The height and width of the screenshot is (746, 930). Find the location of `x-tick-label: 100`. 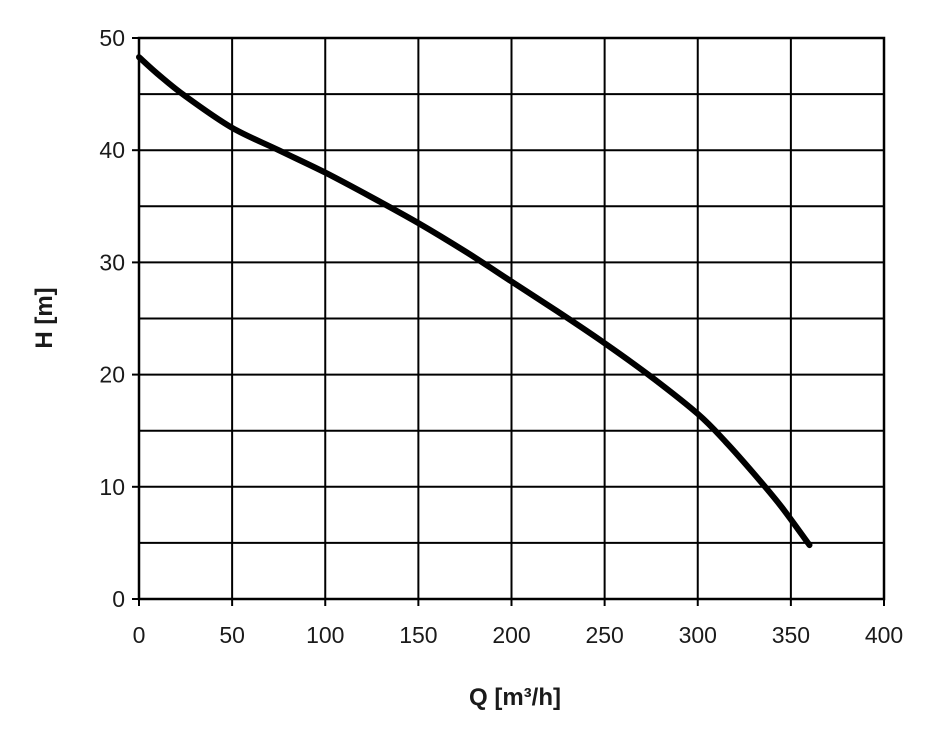

x-tick-label: 100 is located at coordinates (325, 635).